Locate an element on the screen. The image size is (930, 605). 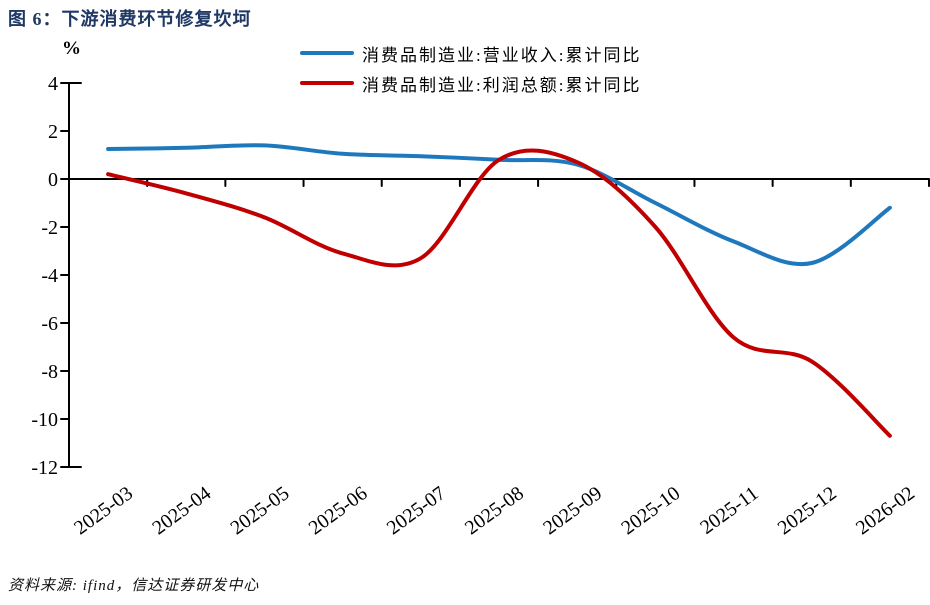
chart-legend: 消费品制造业:营业收入:累计同比 消费品制造业:利润总额:累计同比 is located at coordinates (470, 72).